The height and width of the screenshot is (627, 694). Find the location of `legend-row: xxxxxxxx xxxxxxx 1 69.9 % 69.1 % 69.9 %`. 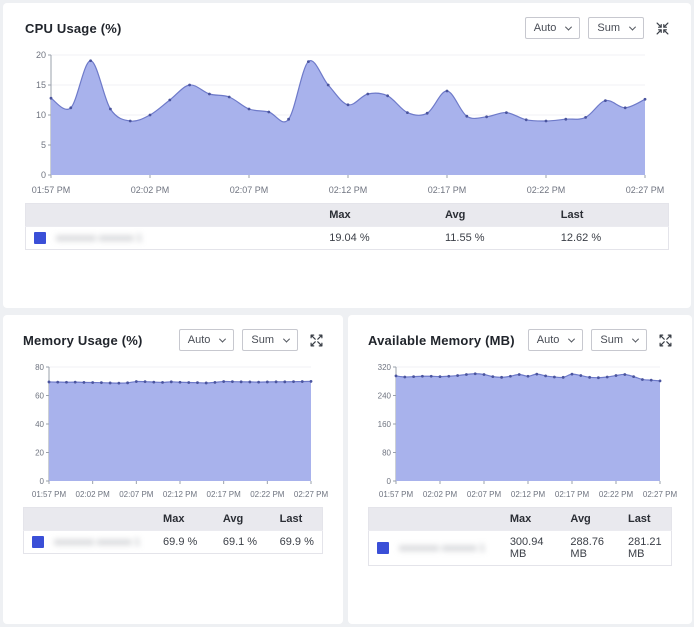

legend-row: xxxxxxxx xxxxxxx 1 69.9 % 69.1 % 69.9 % is located at coordinates (173, 542).